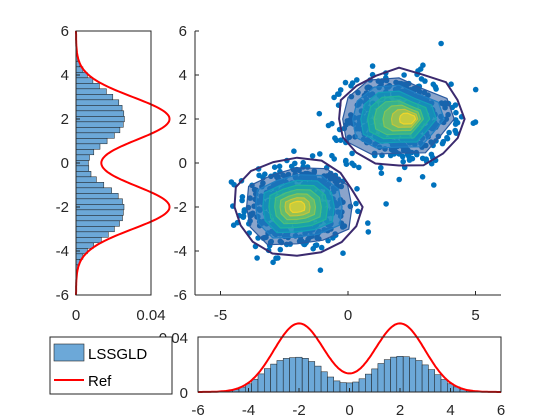 Image resolution: width=560 pixels, height=420 pixels. I want to click on y-marginal-x-tick-label: 0.04, so click(150, 315).